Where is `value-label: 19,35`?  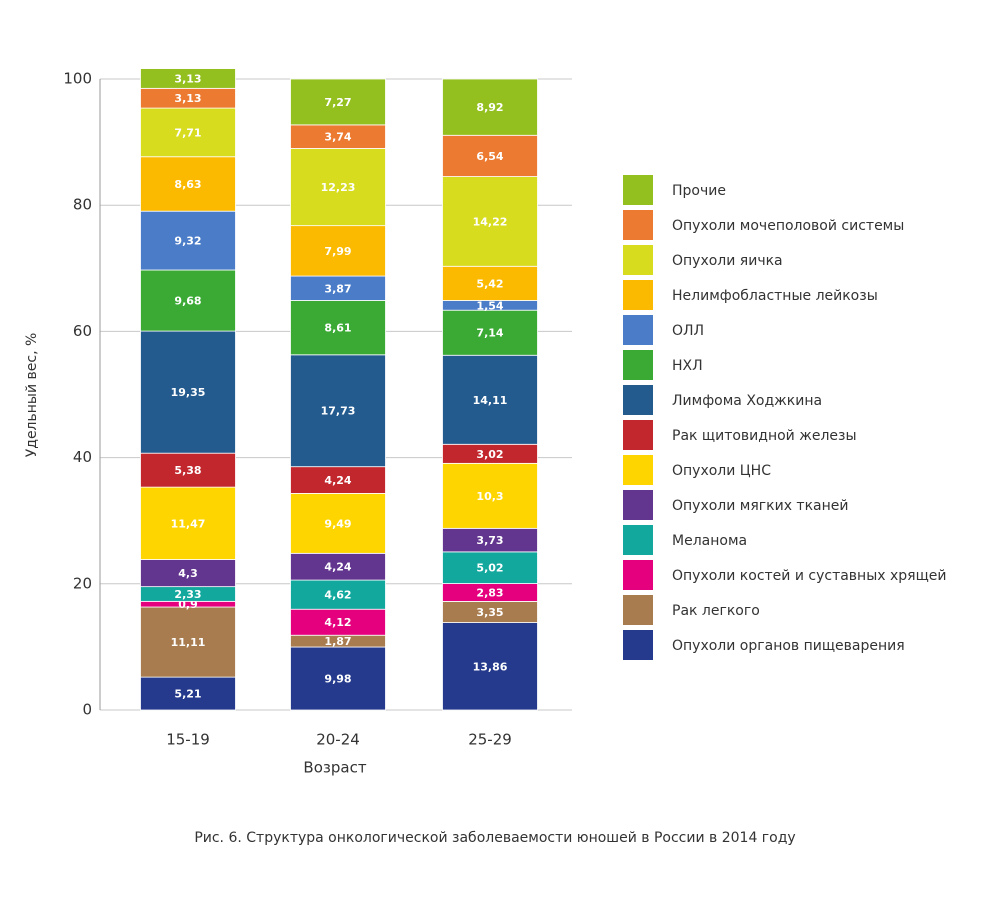 value-label: 19,35 is located at coordinates (188, 392).